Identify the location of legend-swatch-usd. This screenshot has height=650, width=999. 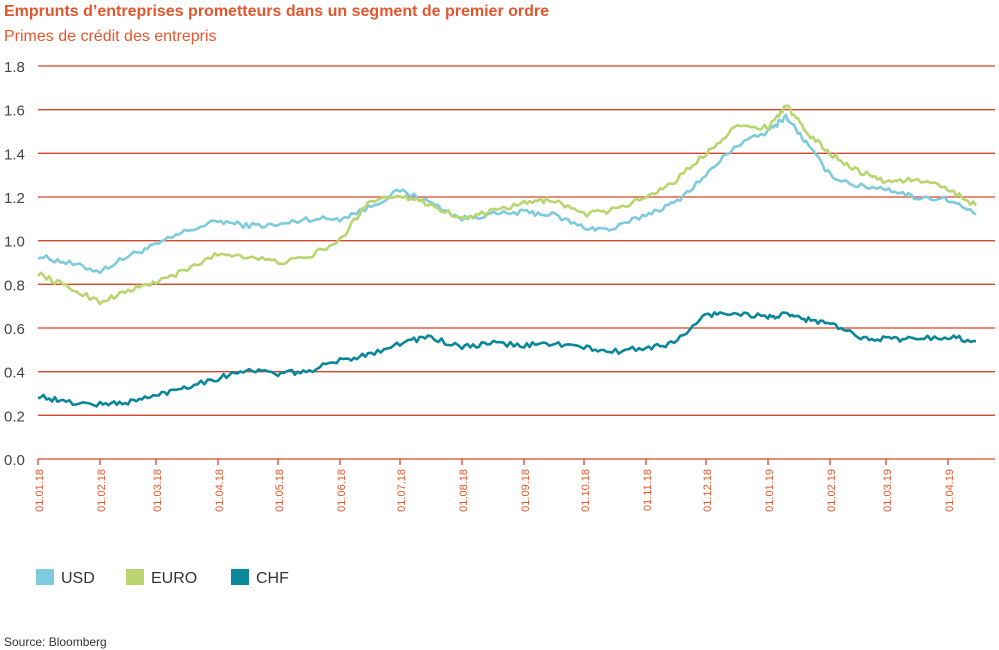
(45, 577).